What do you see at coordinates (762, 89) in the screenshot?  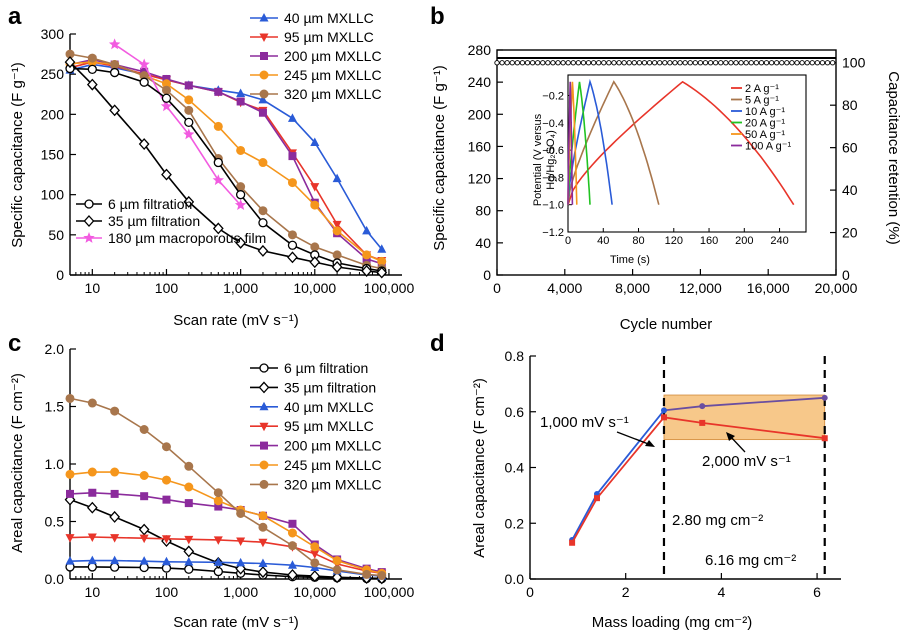 I see `inset-legend-label: 2 A g⁻¹` at bounding box center [762, 89].